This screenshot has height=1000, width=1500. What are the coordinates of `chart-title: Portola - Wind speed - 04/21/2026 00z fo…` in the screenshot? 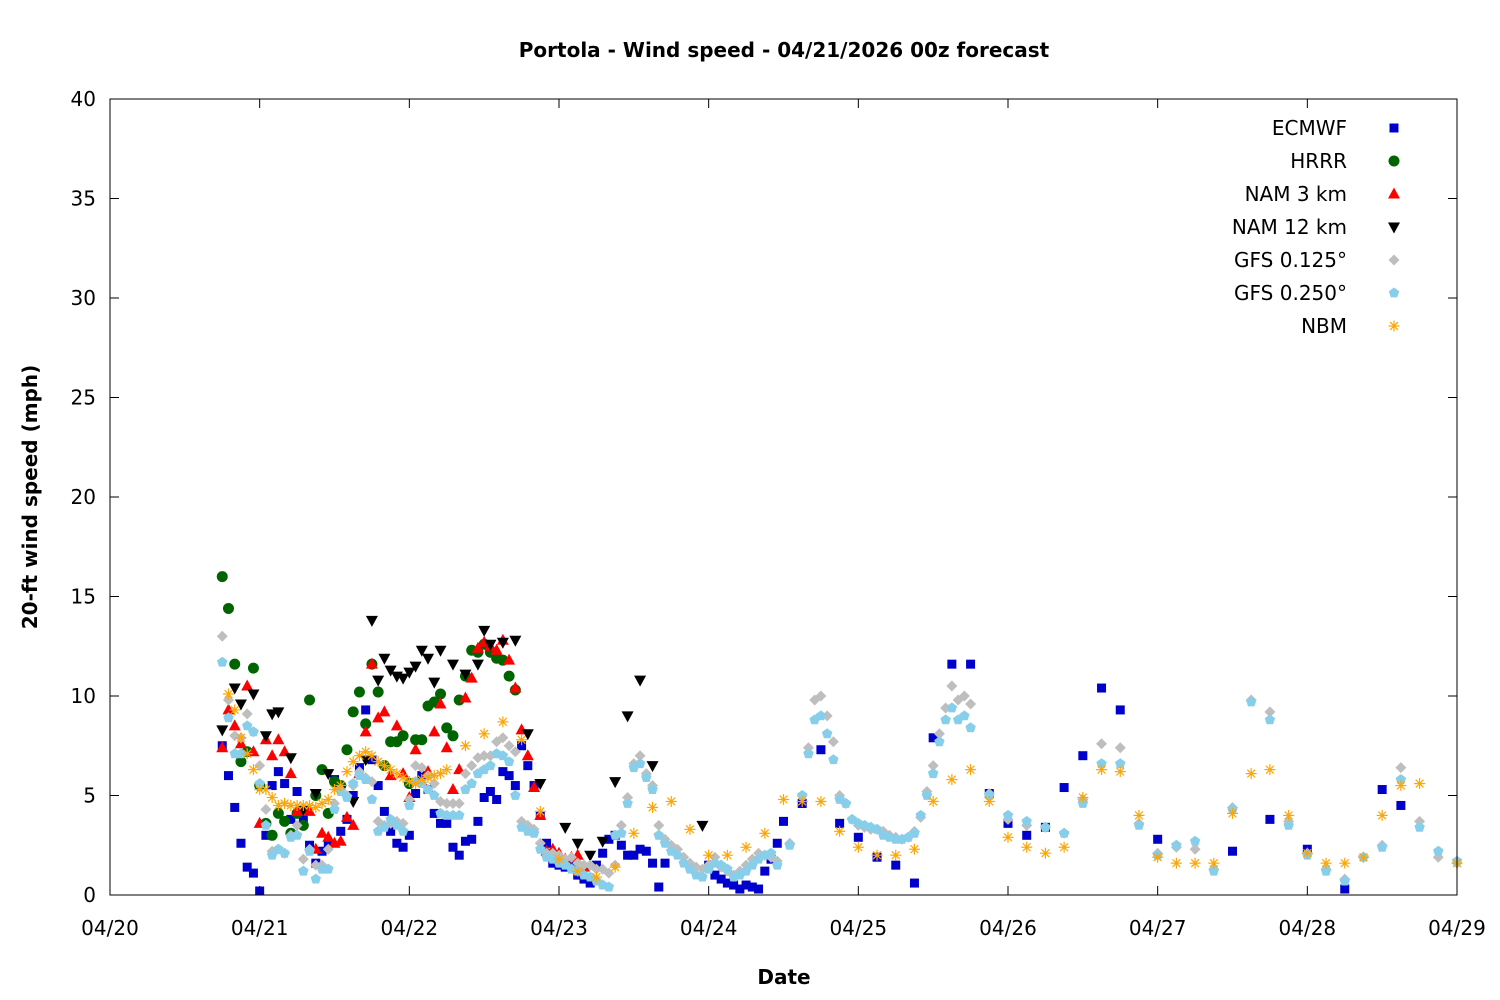 It's located at (784, 50).